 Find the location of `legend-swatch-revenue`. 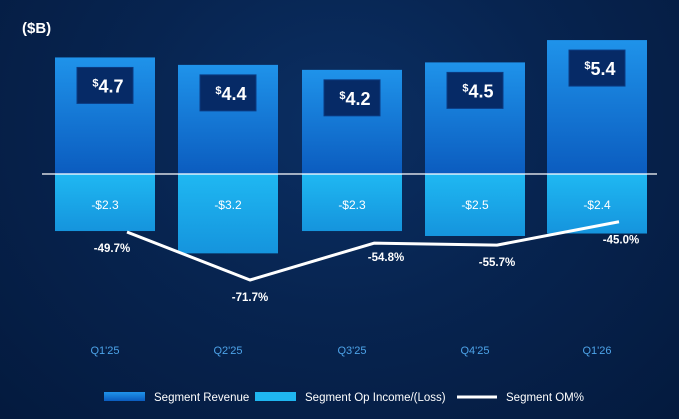

legend-swatch-revenue is located at coordinates (124, 396).